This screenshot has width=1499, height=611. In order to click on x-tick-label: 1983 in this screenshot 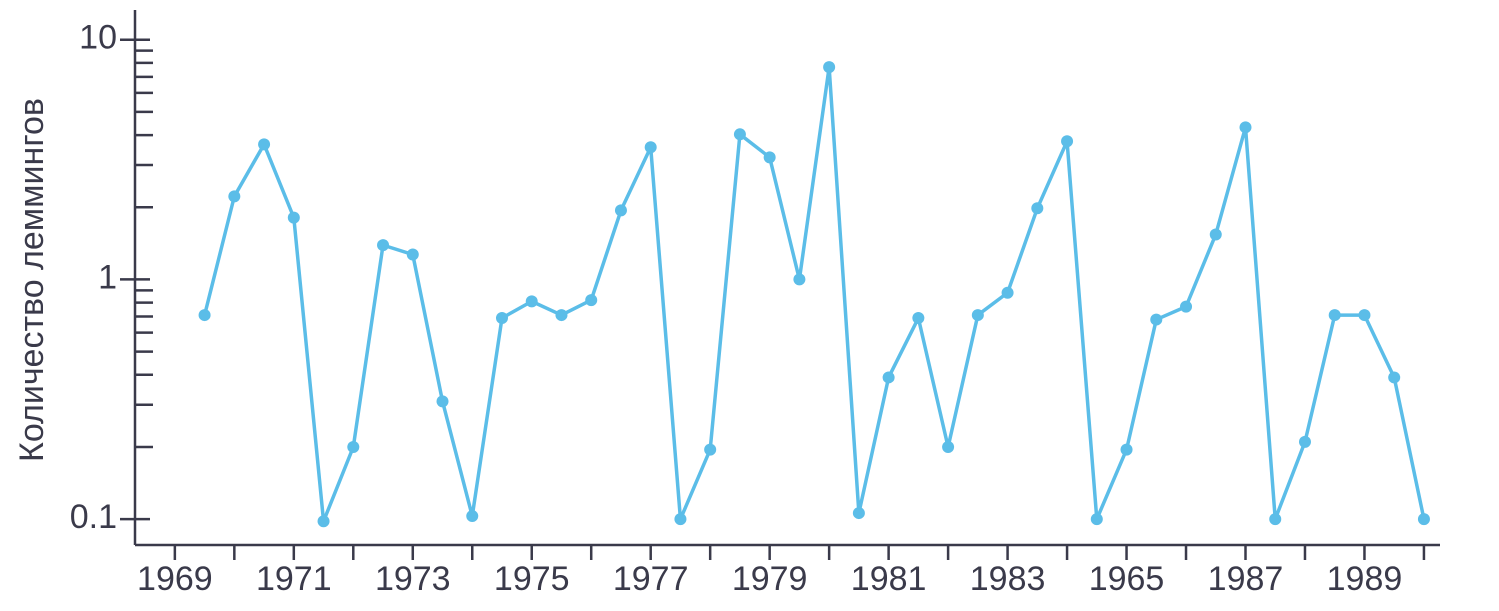, I will do `click(1008, 579)`.